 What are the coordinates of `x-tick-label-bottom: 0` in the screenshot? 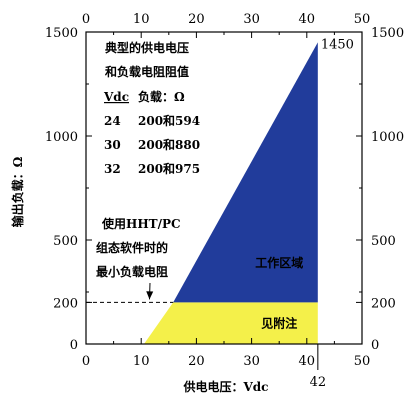 It's located at (86, 361).